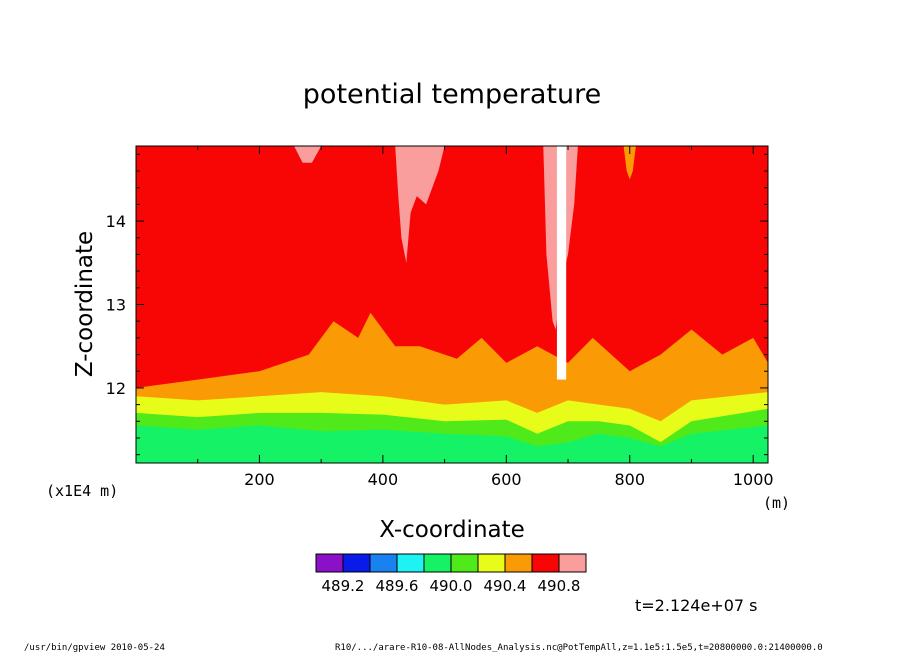  Describe the element at coordinates (259, 479) in the screenshot. I see `x-tick-label: 200` at that location.